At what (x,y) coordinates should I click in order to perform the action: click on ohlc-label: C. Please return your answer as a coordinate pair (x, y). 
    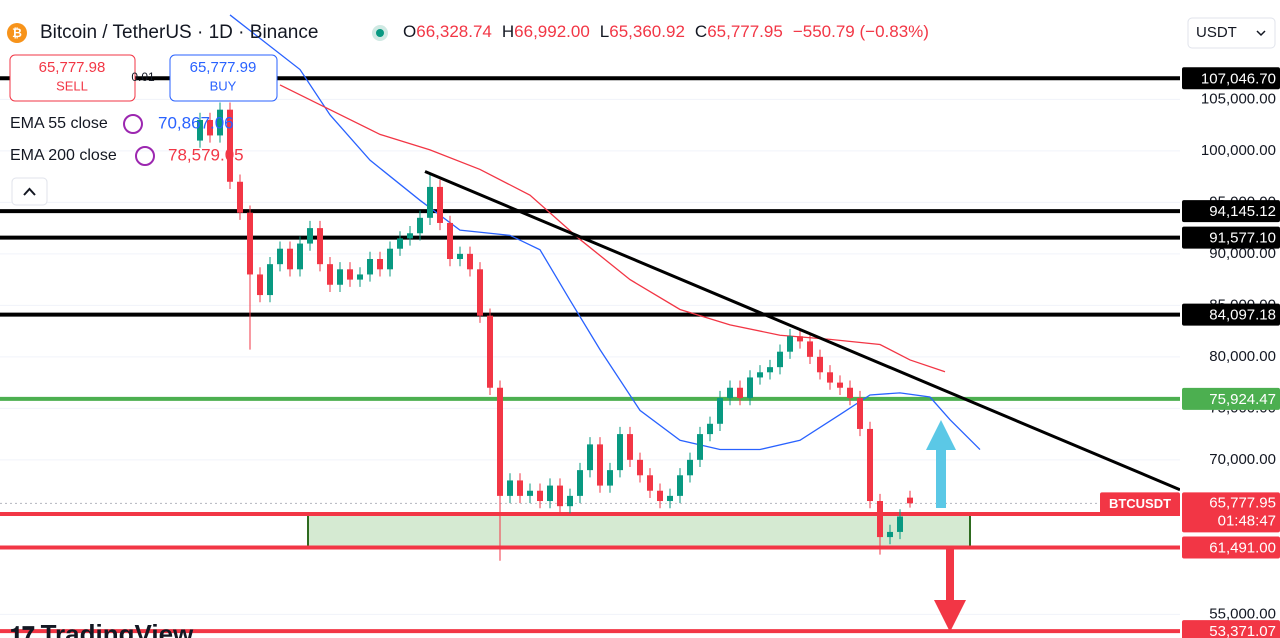
    Looking at the image, I should click on (701, 31).